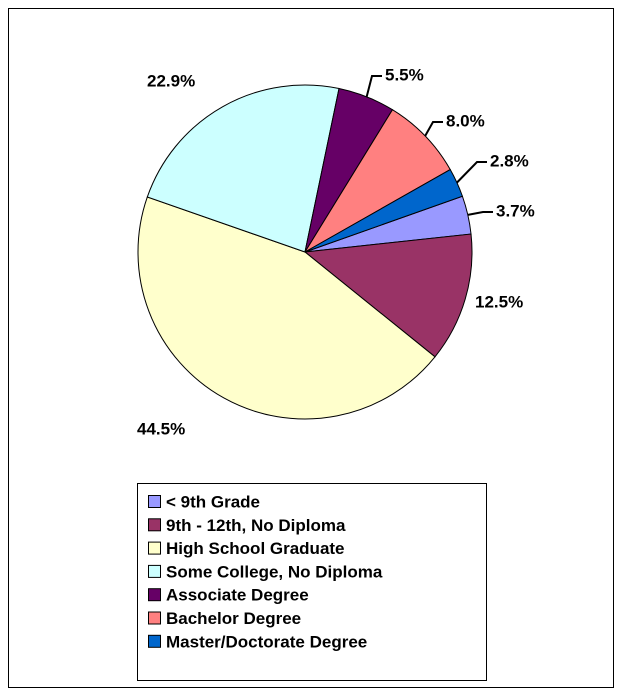 This screenshot has width=622, height=696. Describe the element at coordinates (237, 595) in the screenshot. I see `legend-label: Associate Degree` at that location.